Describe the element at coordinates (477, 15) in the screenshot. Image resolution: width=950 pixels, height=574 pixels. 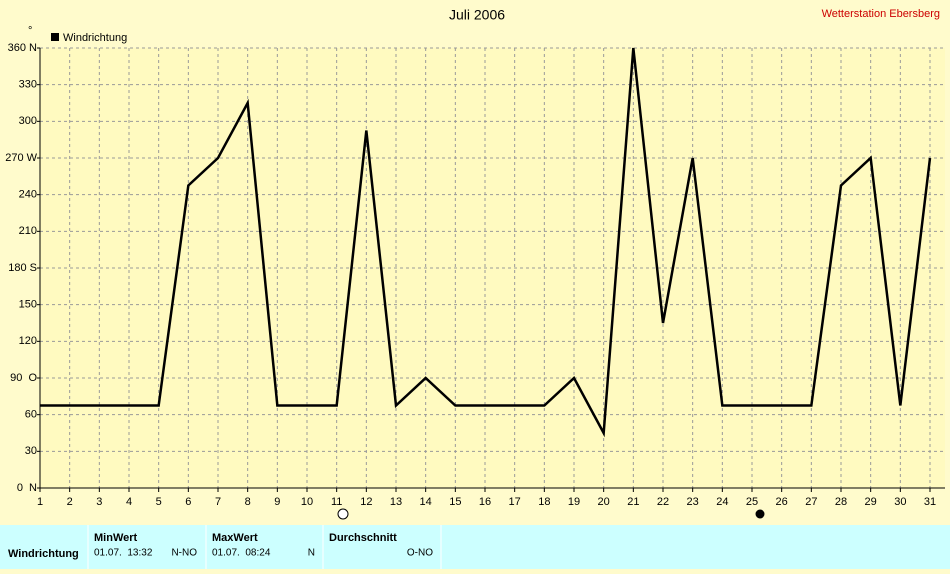
I see `chart-title: Juli 2006` at that location.